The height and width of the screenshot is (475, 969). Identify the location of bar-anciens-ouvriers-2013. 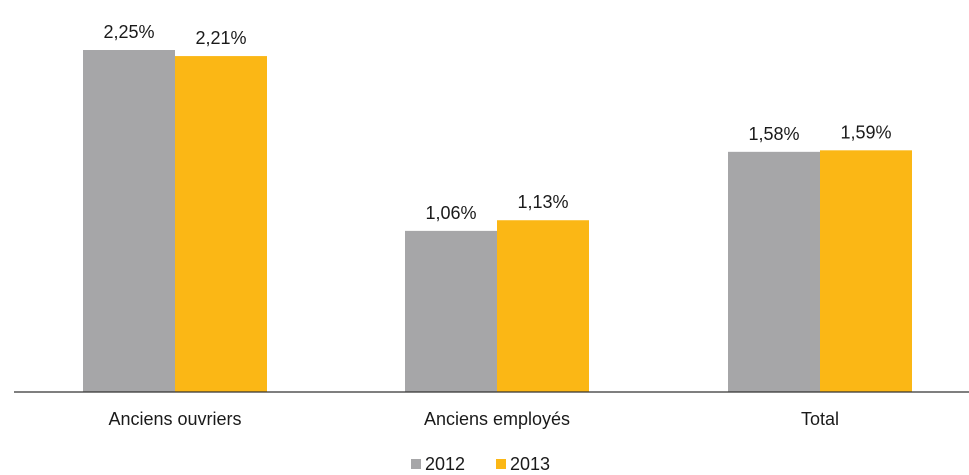
(221, 224).